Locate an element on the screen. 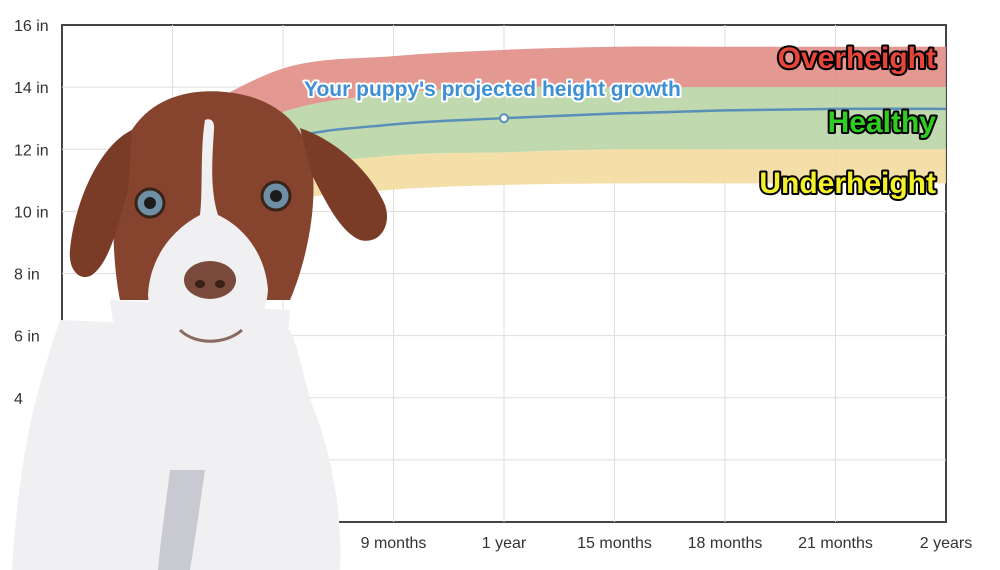  puppy-blaze is located at coordinates (208, 235).